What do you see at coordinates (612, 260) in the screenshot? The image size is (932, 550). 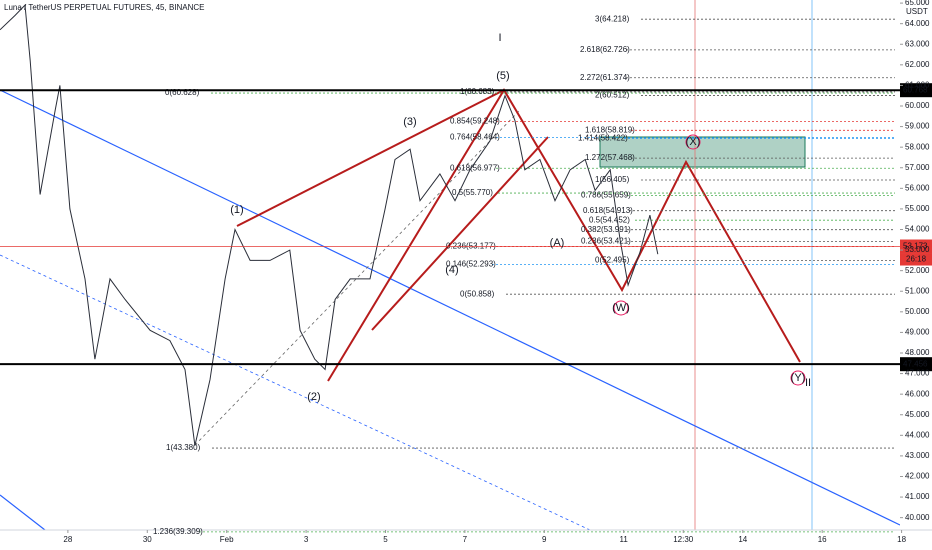 I see `fib-label: 0(52.495)` at bounding box center [612, 260].